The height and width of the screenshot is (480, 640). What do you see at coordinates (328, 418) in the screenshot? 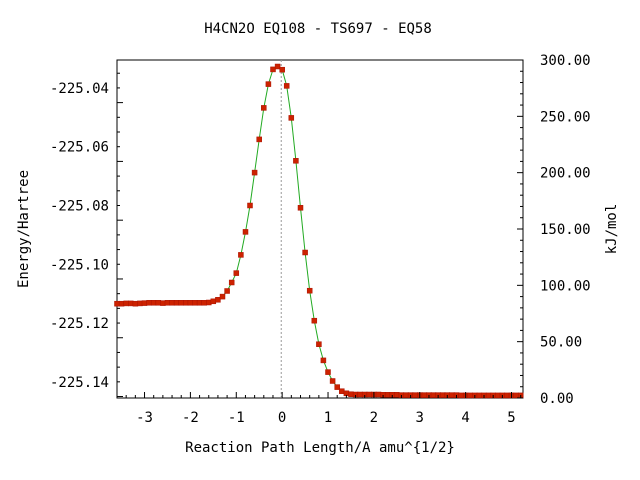
I see `x-tick-label: 1` at bounding box center [328, 418].